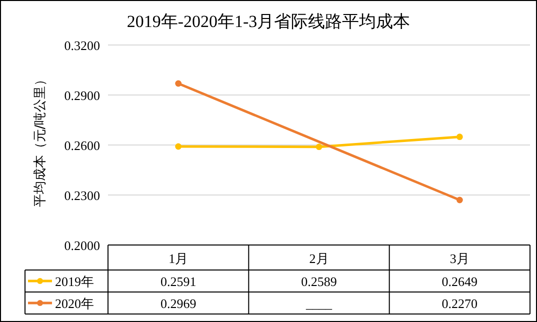  What do you see at coordinates (74, 281) in the screenshot?
I see `legend-label: 2019年` at bounding box center [74, 281].